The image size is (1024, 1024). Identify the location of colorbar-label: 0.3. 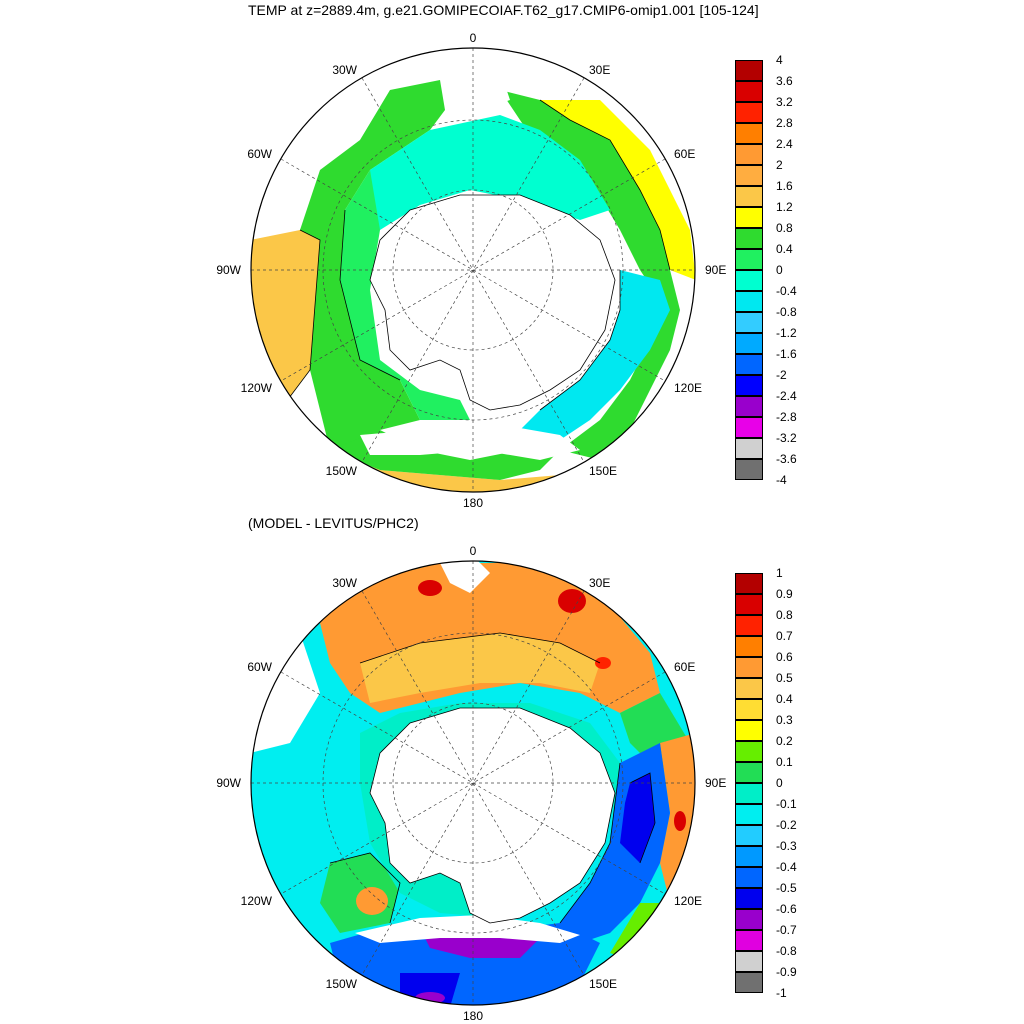
(784, 720).